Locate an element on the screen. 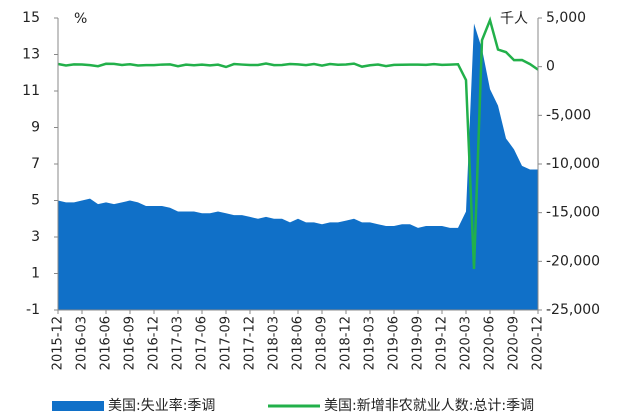  y2-axis-unit: 千人 is located at coordinates (514, 19).